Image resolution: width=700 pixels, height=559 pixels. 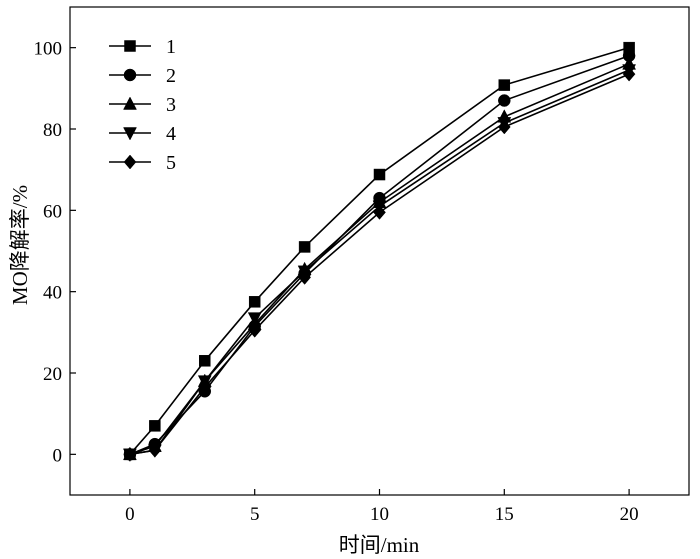 I want to click on legend-label: 3, so click(x=171, y=105).